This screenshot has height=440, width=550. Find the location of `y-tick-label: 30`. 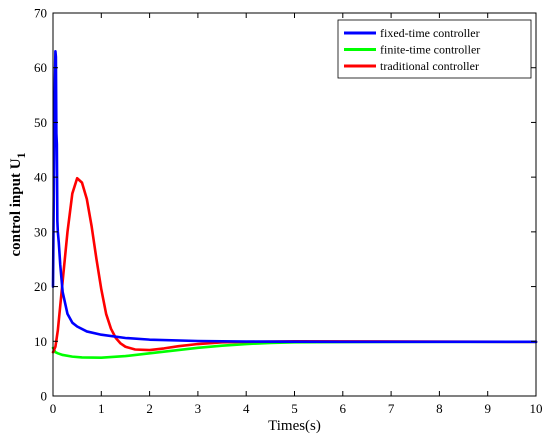

y-tick-label: 30 is located at coordinates (40, 231).